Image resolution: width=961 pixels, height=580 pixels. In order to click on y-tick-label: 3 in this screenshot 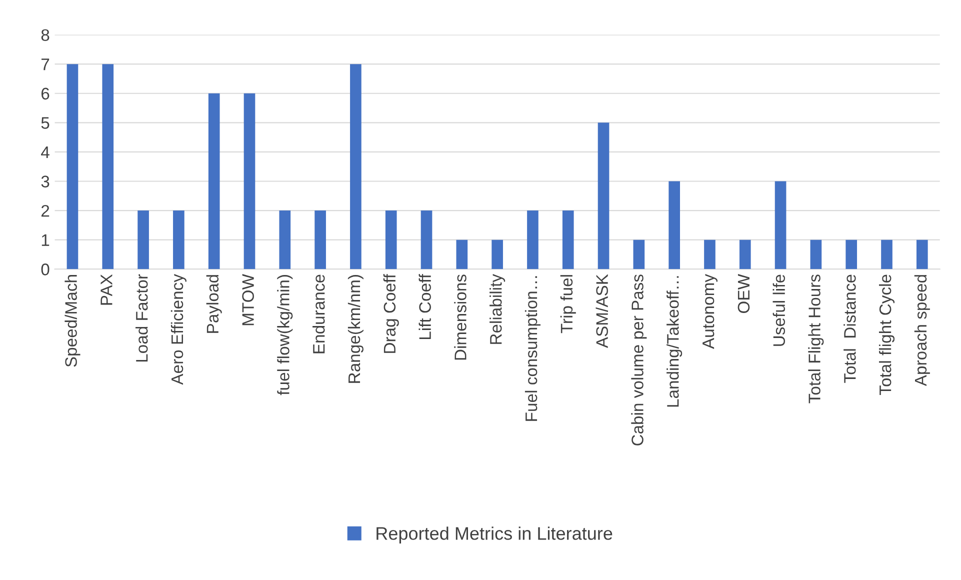, I will do `click(45, 182)`.